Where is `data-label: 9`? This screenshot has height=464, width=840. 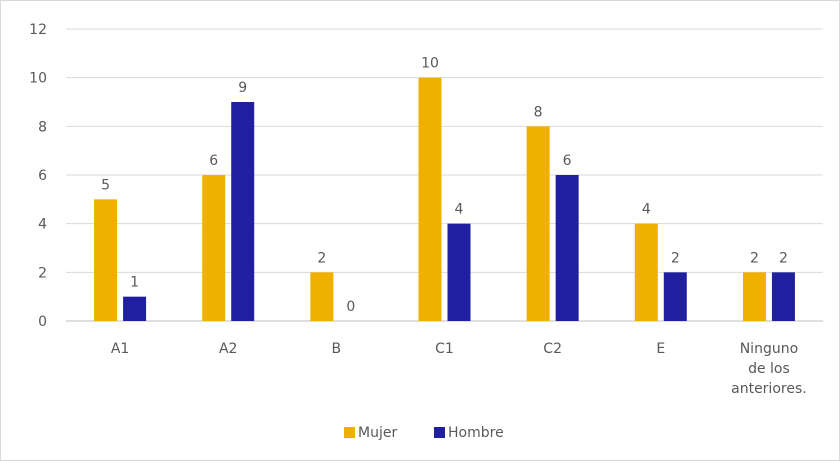
data-label: 9 is located at coordinates (242, 88).